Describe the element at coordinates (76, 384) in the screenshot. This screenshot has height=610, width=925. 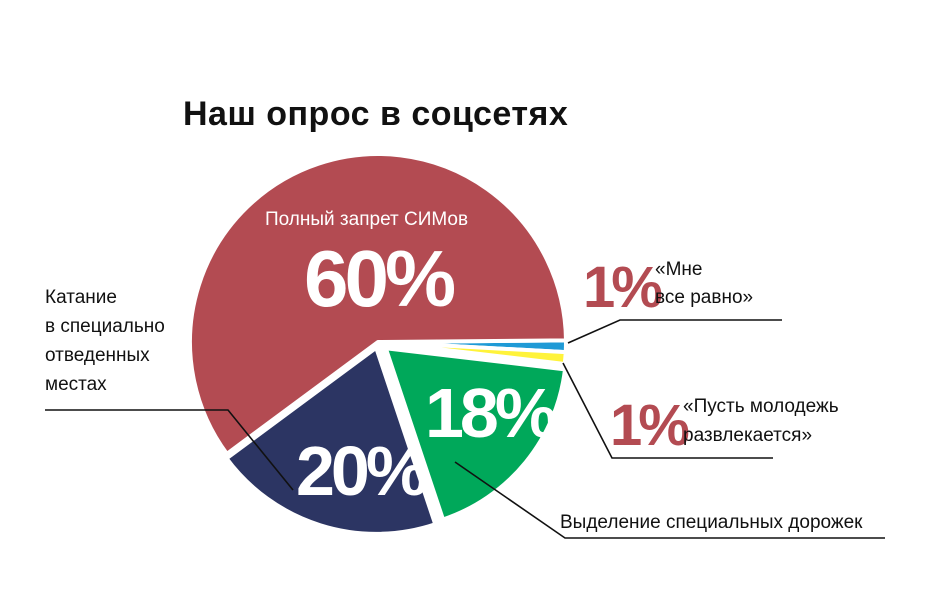
I see `label-katanie-line: местах` at that location.